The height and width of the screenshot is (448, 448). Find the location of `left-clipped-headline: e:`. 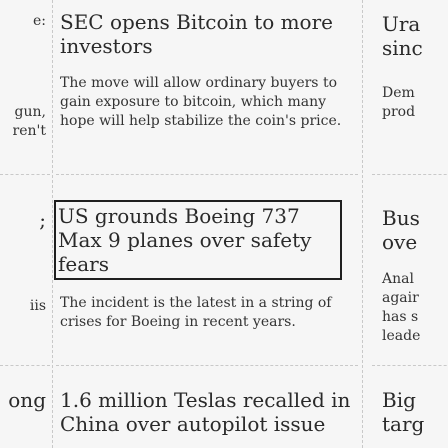

left-clipped-headline: e: is located at coordinates (39, 21).